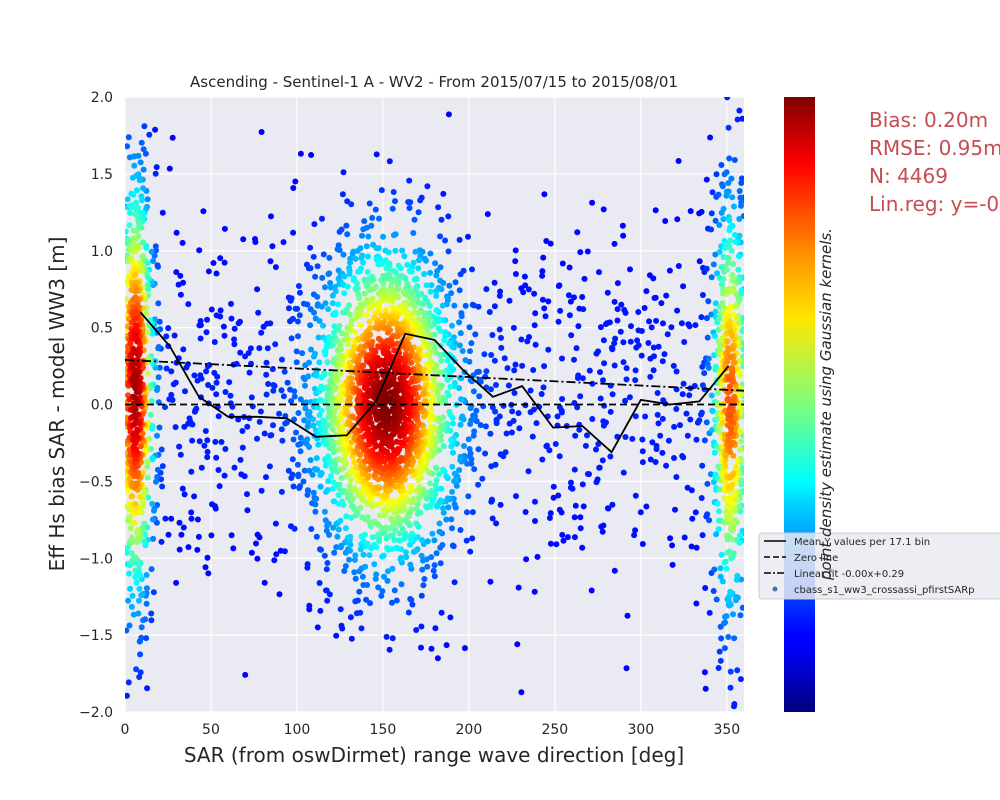 The height and width of the screenshot is (800, 1000). What do you see at coordinates (884, 590) in the screenshot?
I see `legend-label-points: cbass_s1_ww3_crossassi_pfirstSARp` at bounding box center [884, 590].